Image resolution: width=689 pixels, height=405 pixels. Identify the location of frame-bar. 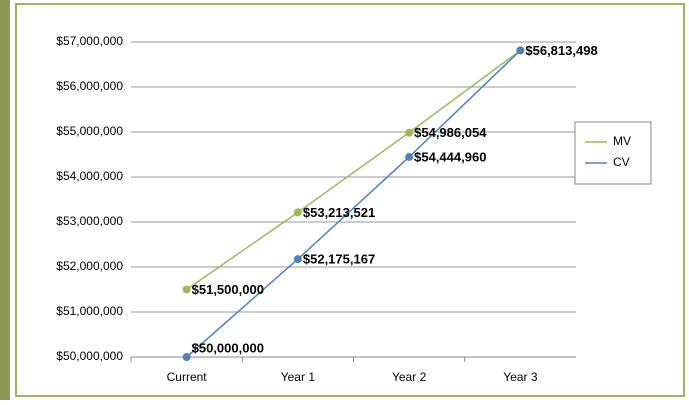
(5, 200).